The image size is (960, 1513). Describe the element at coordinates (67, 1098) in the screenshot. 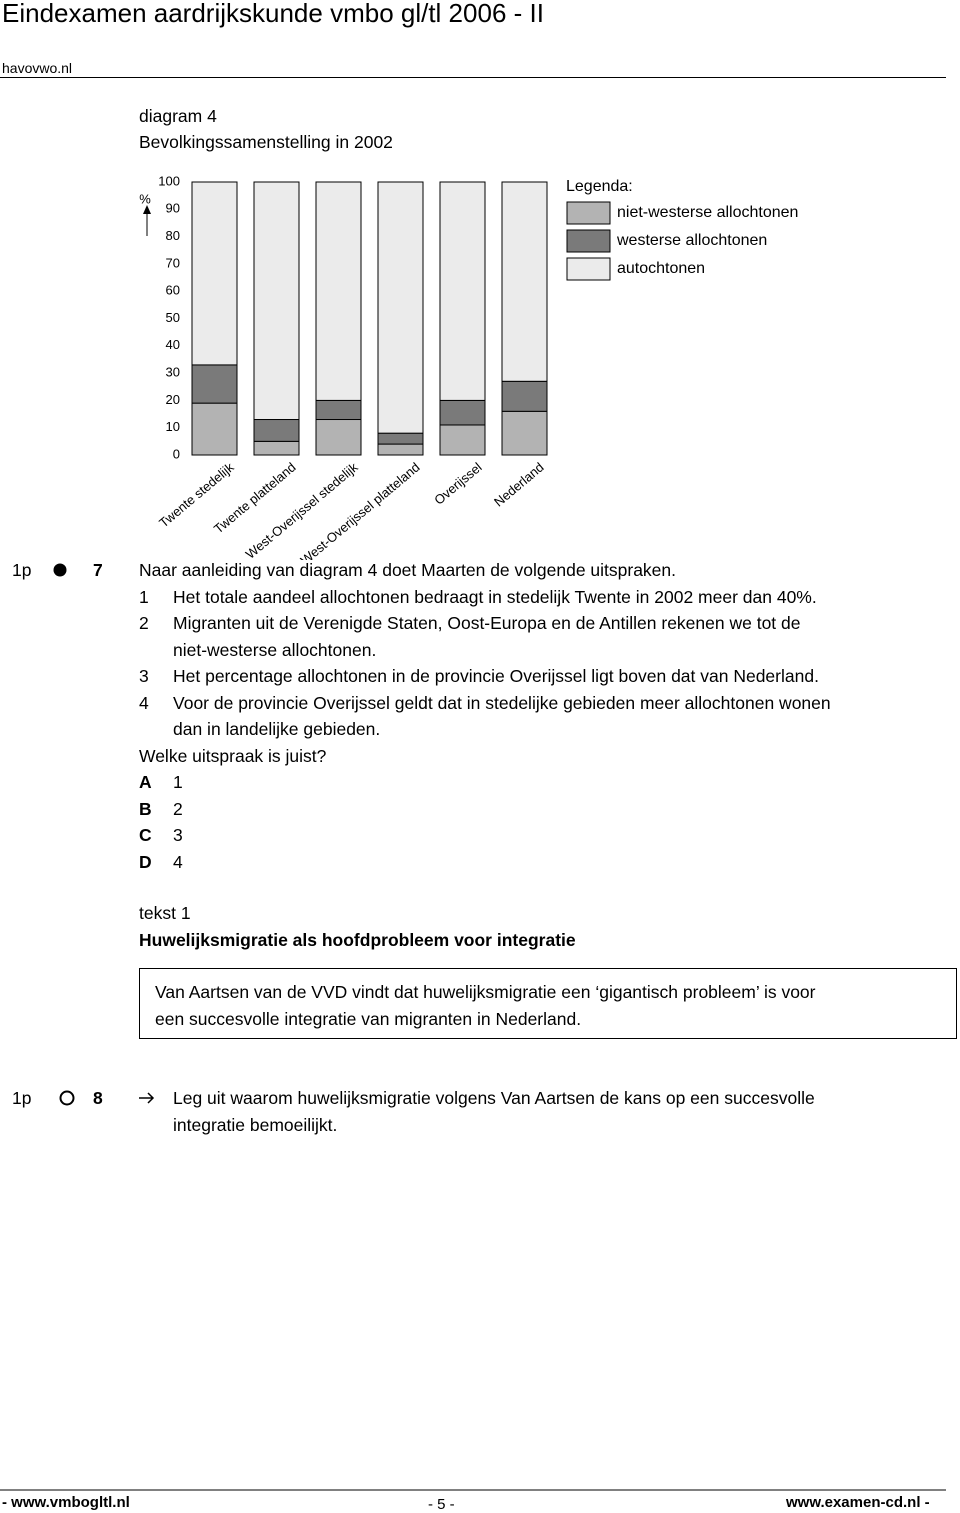

I see `bullet-open` at that location.